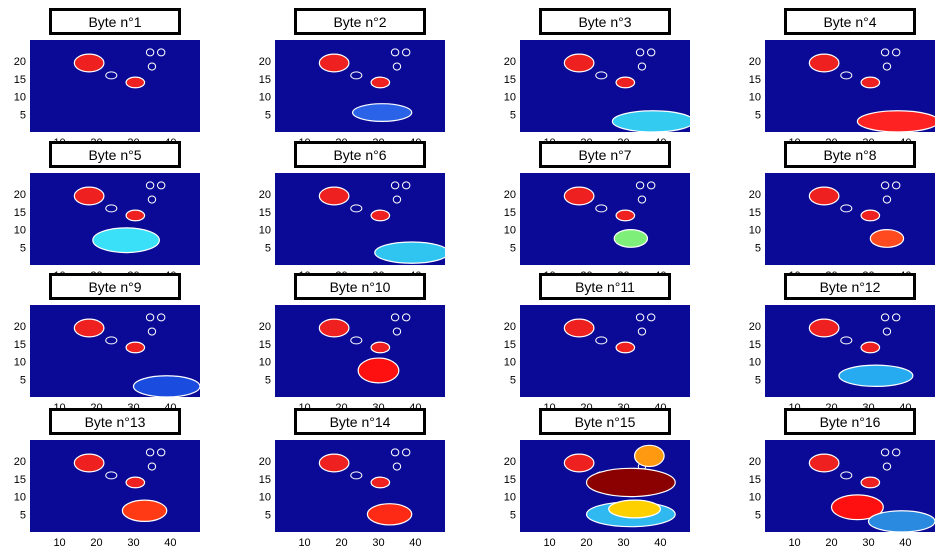 Image resolution: width=940 pixels, height=557 pixels. I want to click on subplot-title: Byte n°11, so click(605, 286).